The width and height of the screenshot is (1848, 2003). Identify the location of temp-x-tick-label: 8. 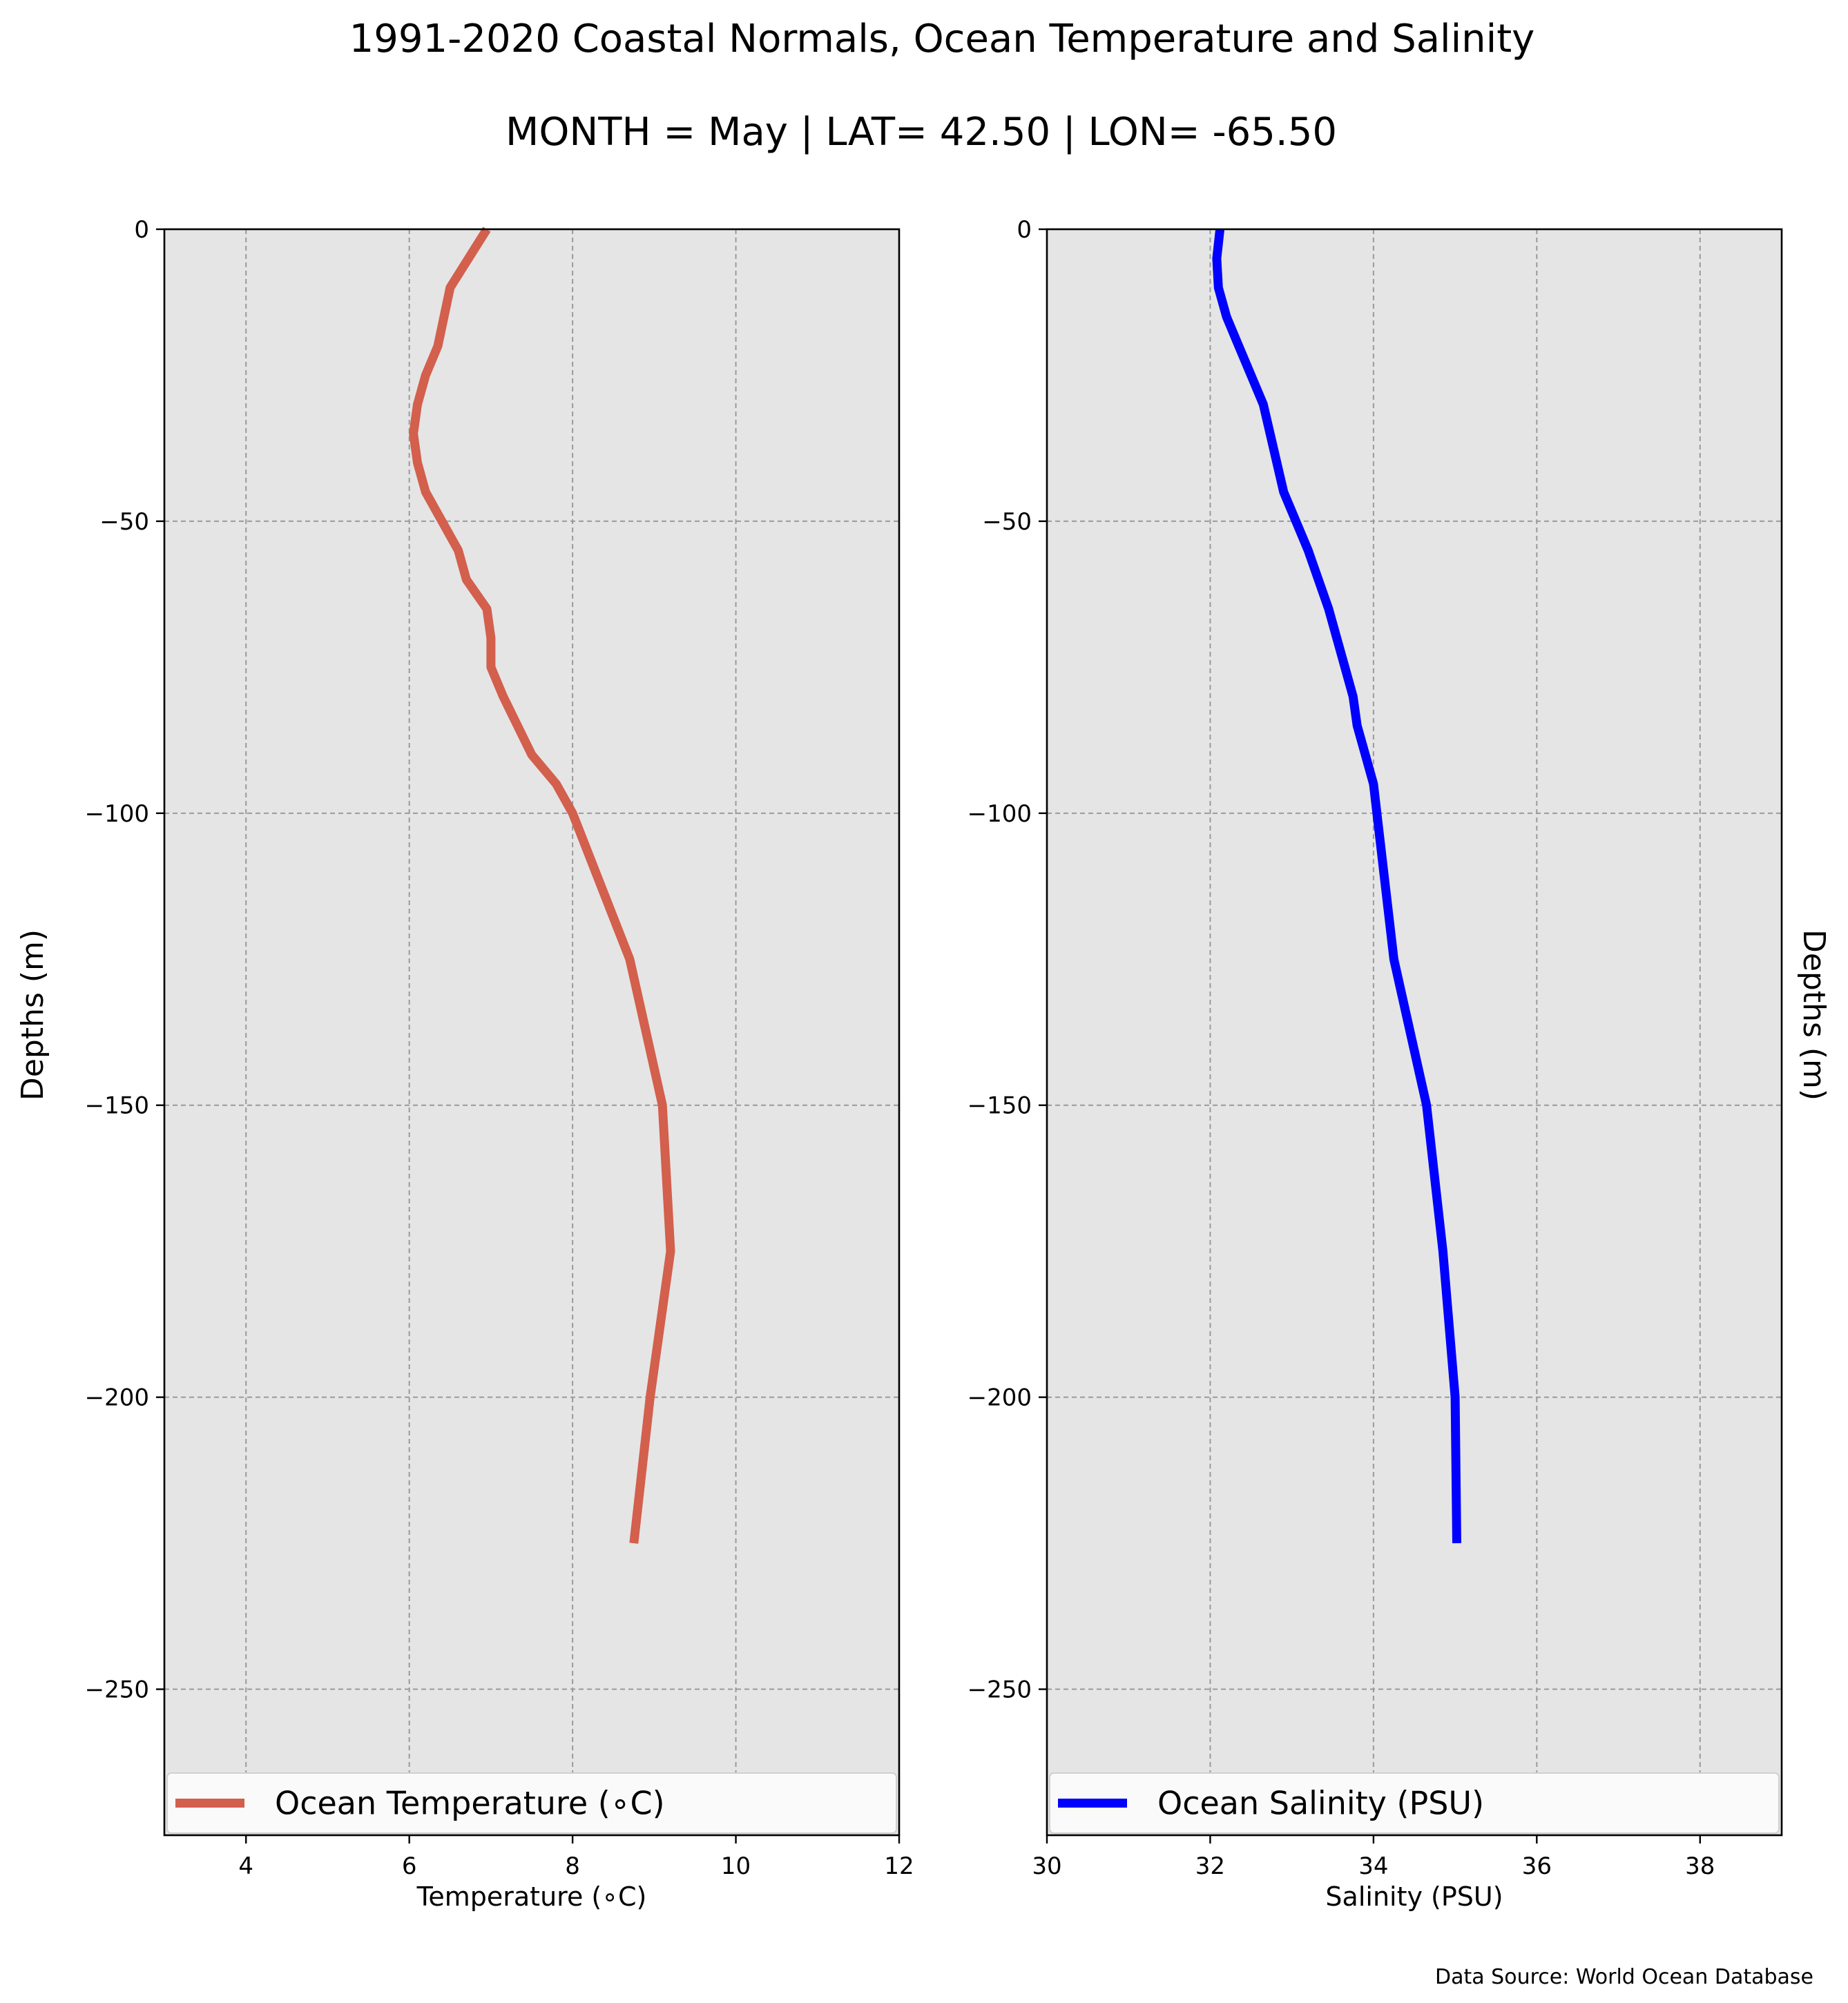
(572, 1866).